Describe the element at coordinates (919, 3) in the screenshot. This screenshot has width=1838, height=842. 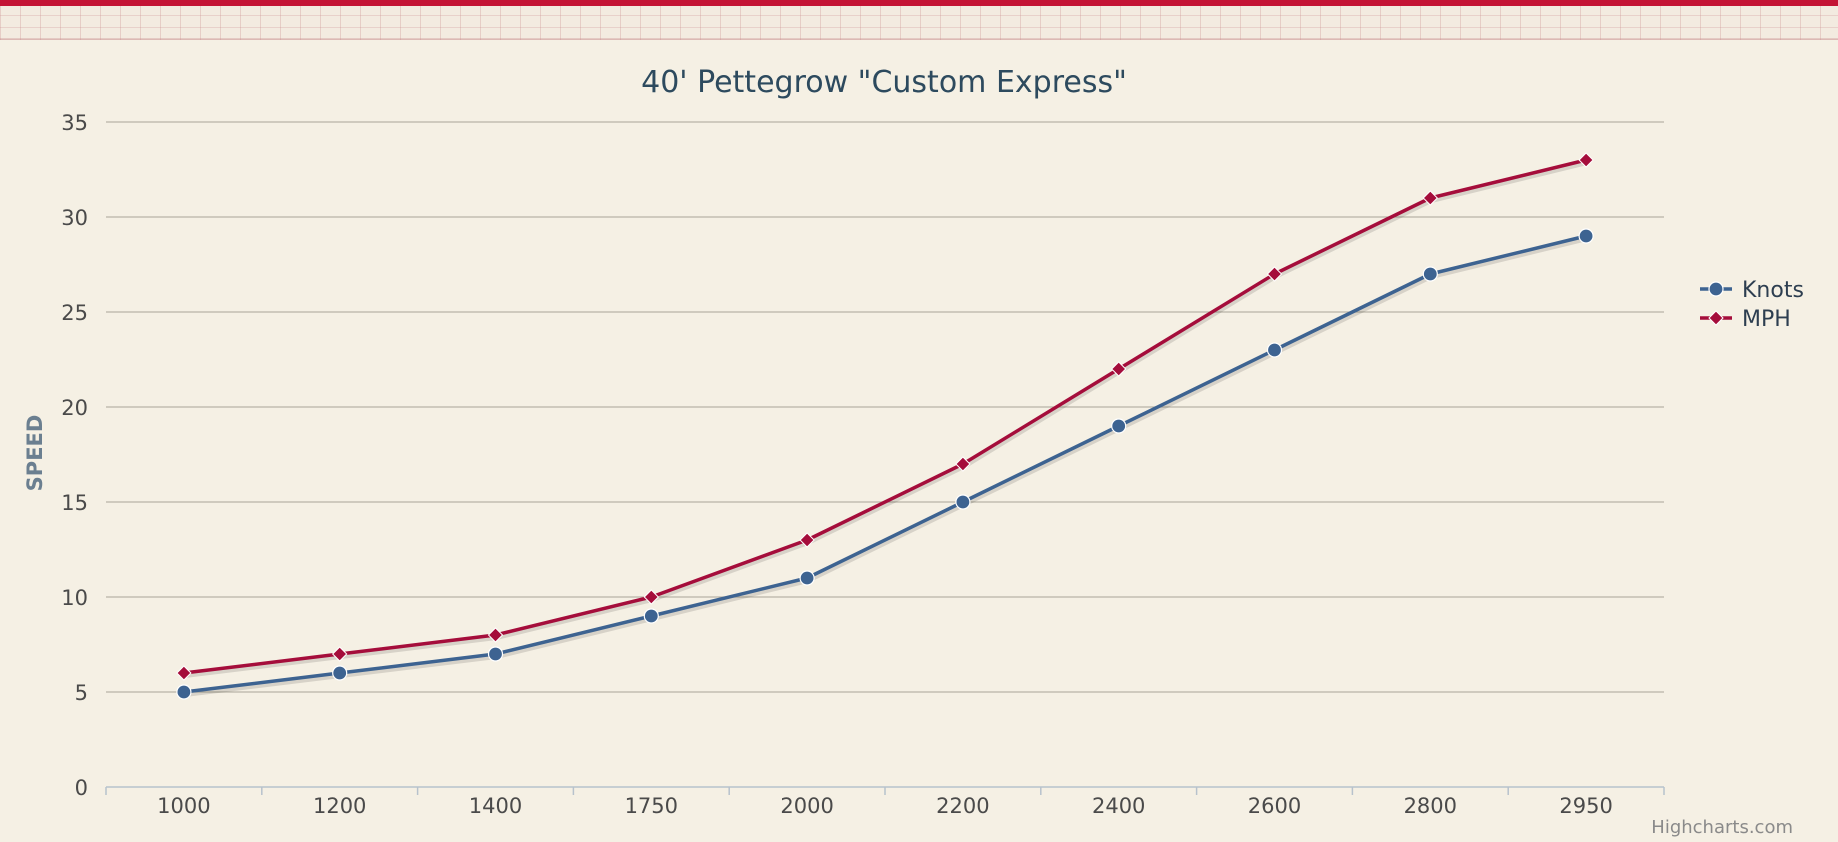
I see `top-accent-bar` at that location.